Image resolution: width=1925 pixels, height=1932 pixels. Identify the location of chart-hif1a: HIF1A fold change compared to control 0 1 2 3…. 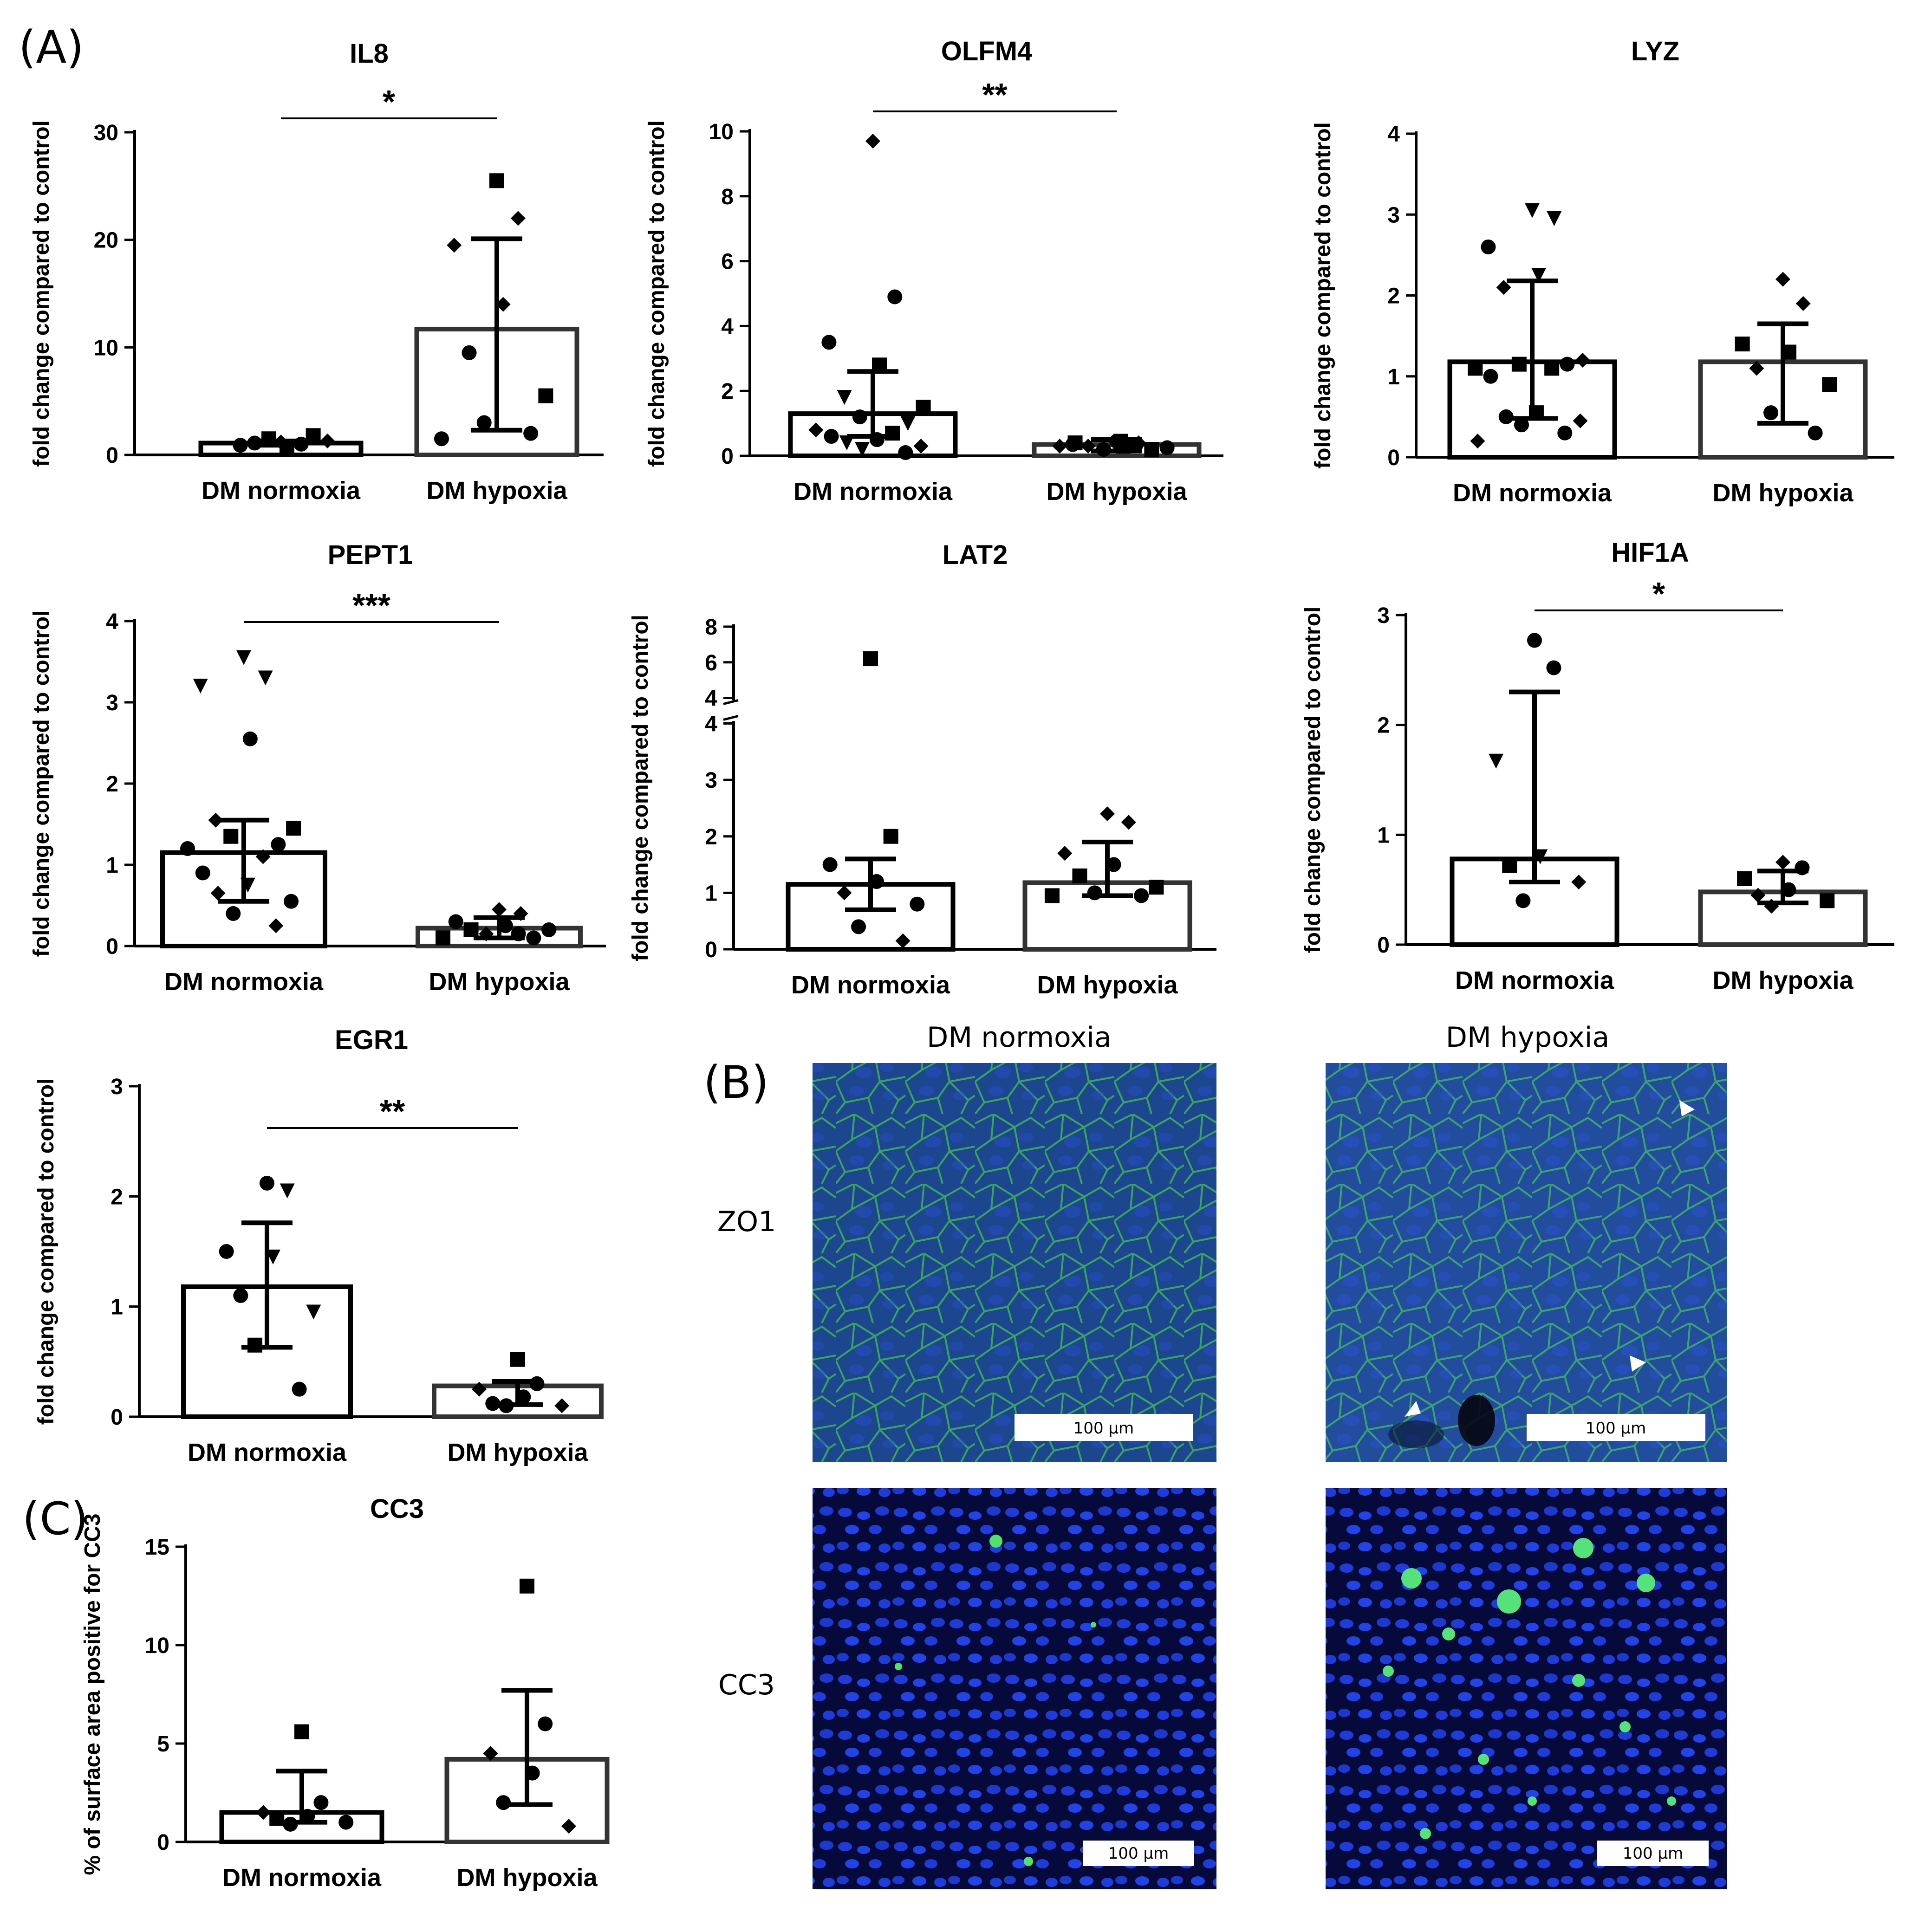
(1597, 766).